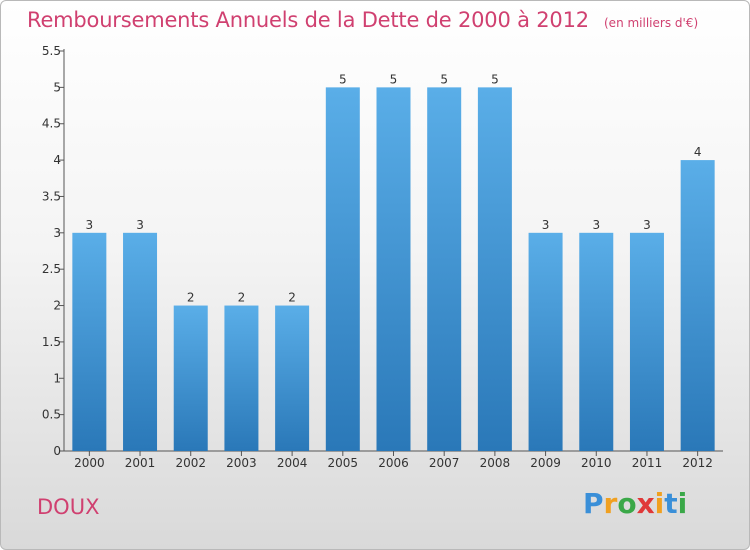  What do you see at coordinates (646, 341) in the screenshot?
I see `bar-2011` at bounding box center [646, 341].